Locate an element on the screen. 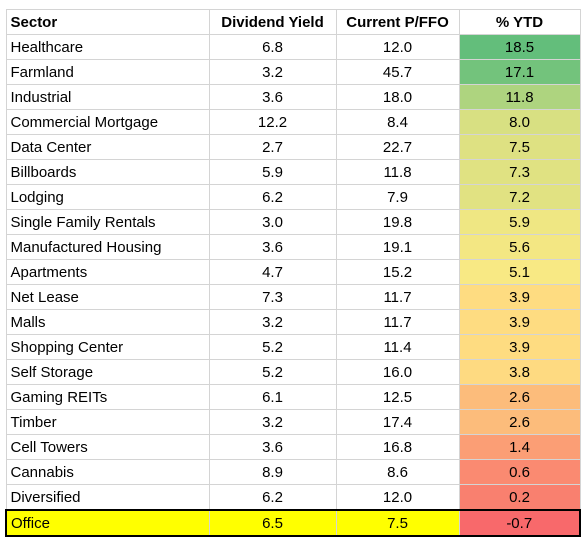  table-row: Diversified 6.2 12.0 0.2 is located at coordinates (293, 497).